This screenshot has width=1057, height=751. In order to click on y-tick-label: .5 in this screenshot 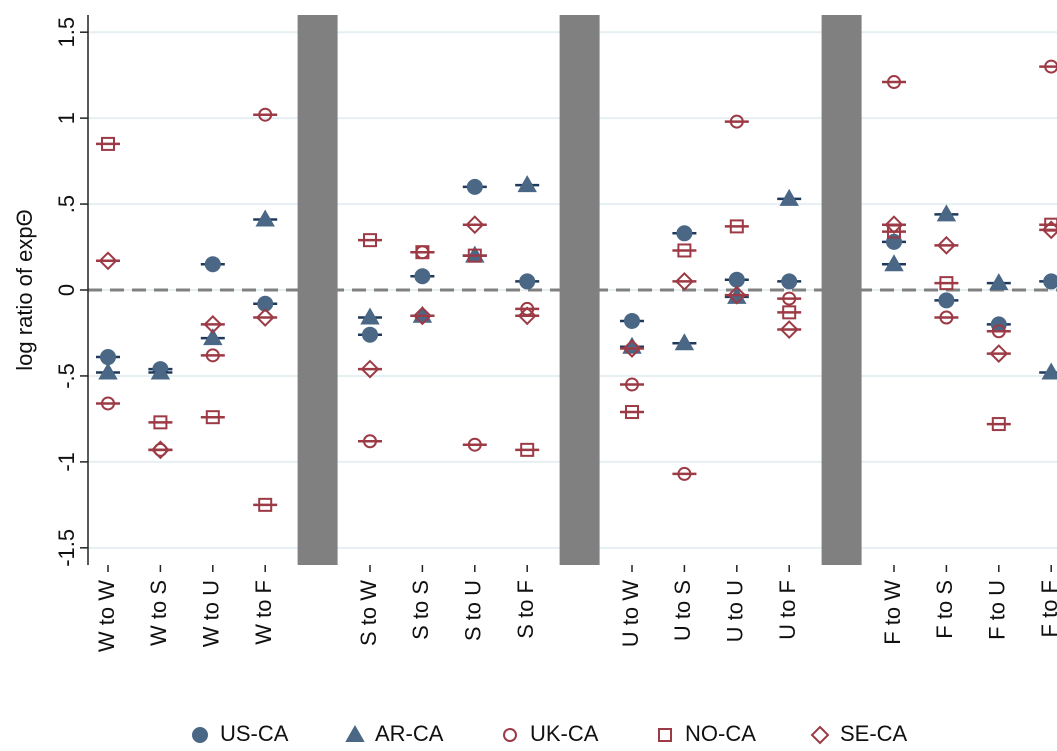, I will do `click(66, 204)`.